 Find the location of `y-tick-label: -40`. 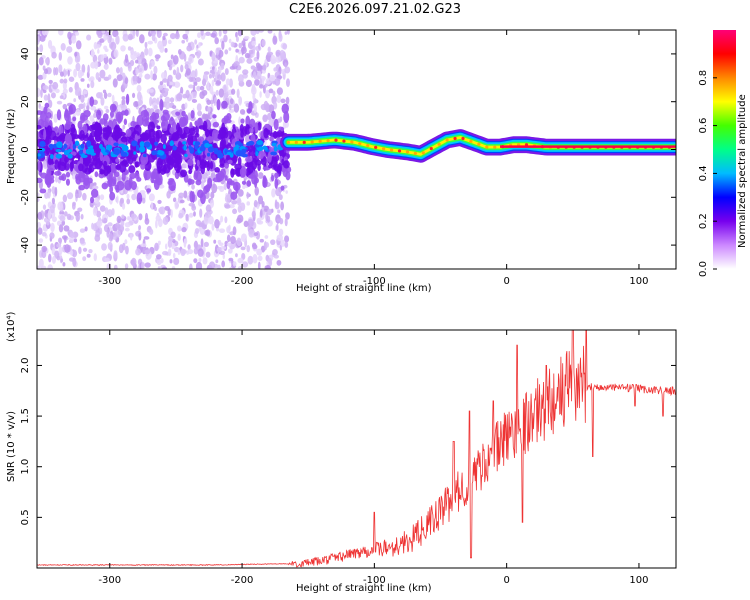

y-tick-label: -40 is located at coordinates (25, 245).